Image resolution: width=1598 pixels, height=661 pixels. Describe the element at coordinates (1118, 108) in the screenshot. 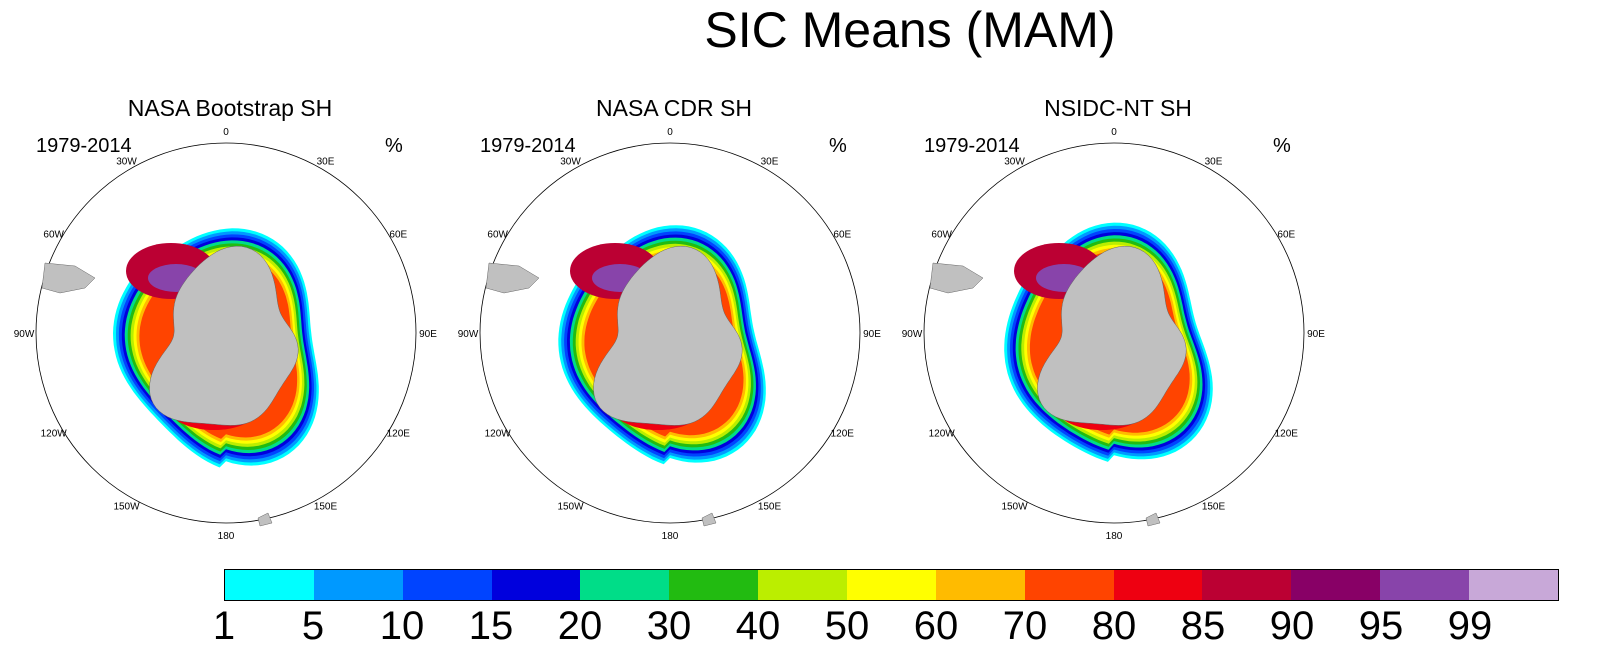

I see `panel-title: NSIDC-NT SH` at that location.